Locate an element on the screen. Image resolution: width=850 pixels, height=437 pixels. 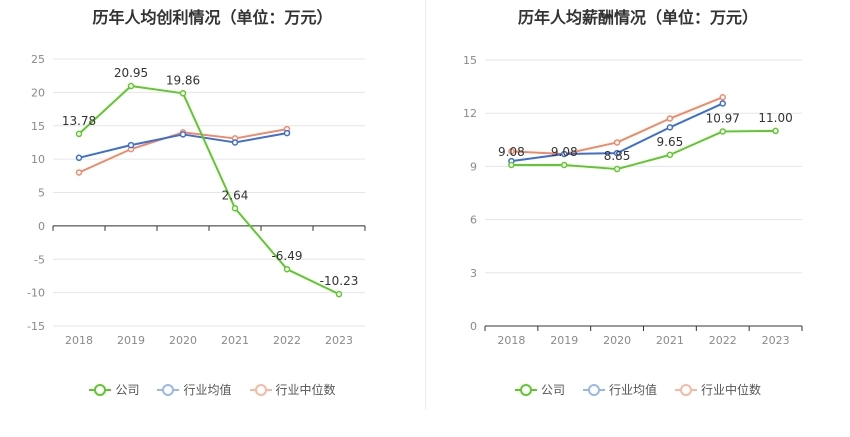
data-label: 10.97 is located at coordinates (723, 118).